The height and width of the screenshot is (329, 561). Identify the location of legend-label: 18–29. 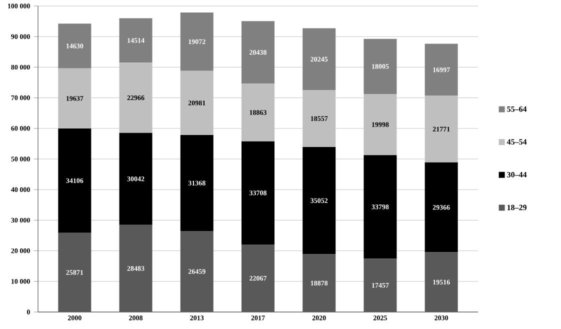
(517, 207).